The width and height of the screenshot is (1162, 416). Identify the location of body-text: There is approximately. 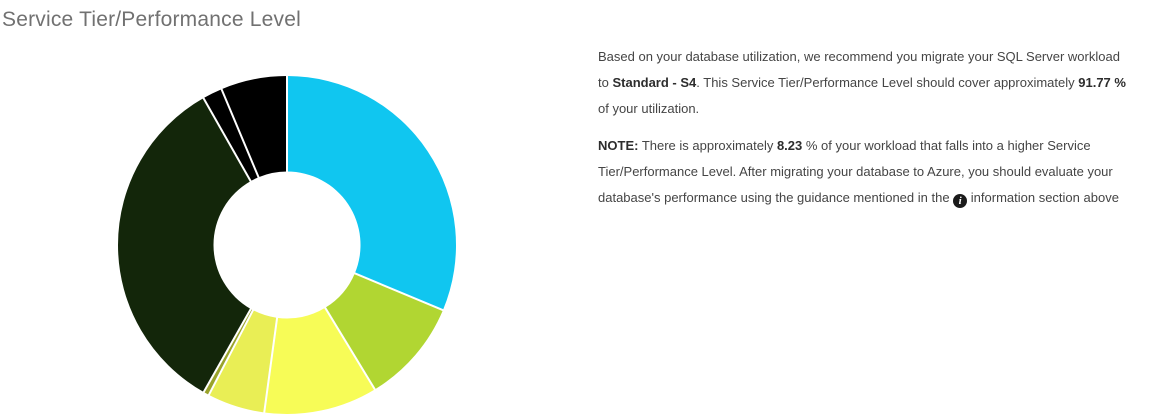
(707, 145).